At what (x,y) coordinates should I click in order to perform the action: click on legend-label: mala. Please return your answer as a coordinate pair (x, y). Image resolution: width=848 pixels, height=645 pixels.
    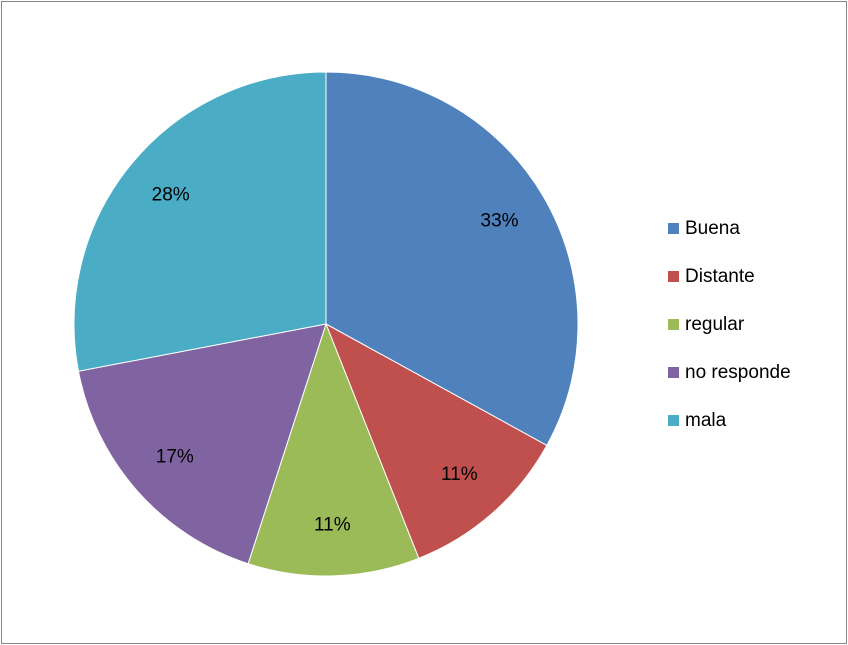
    Looking at the image, I should click on (706, 420).